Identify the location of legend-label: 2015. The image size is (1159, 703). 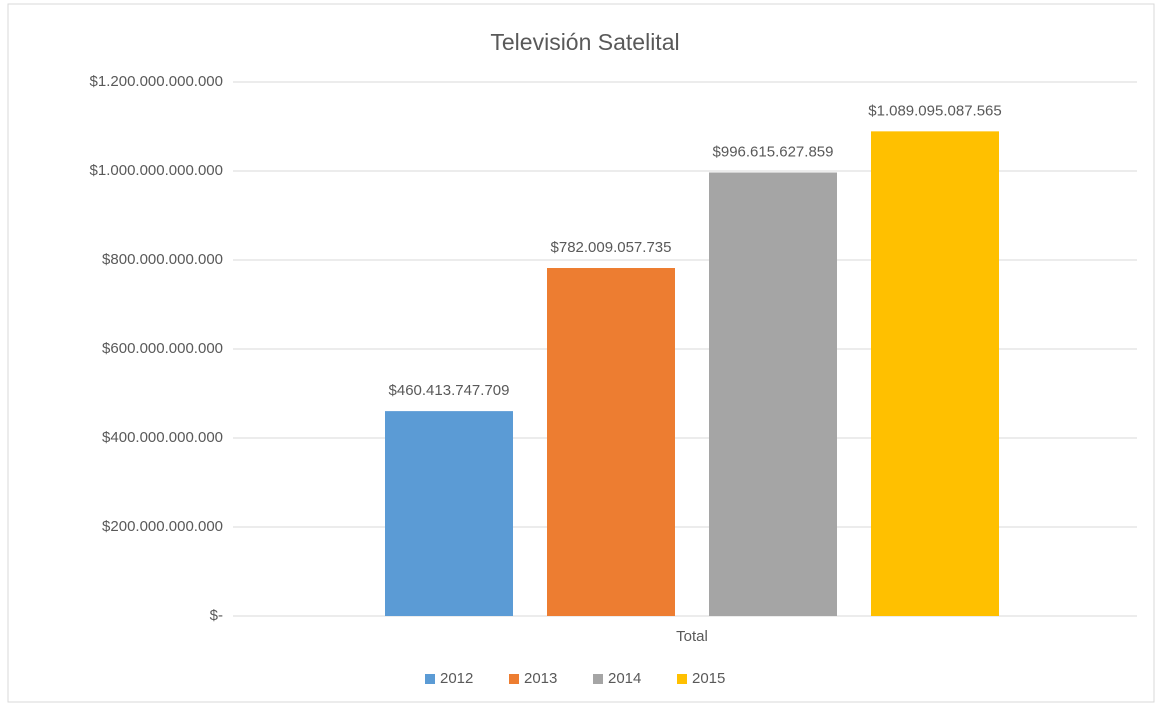
(708, 678).